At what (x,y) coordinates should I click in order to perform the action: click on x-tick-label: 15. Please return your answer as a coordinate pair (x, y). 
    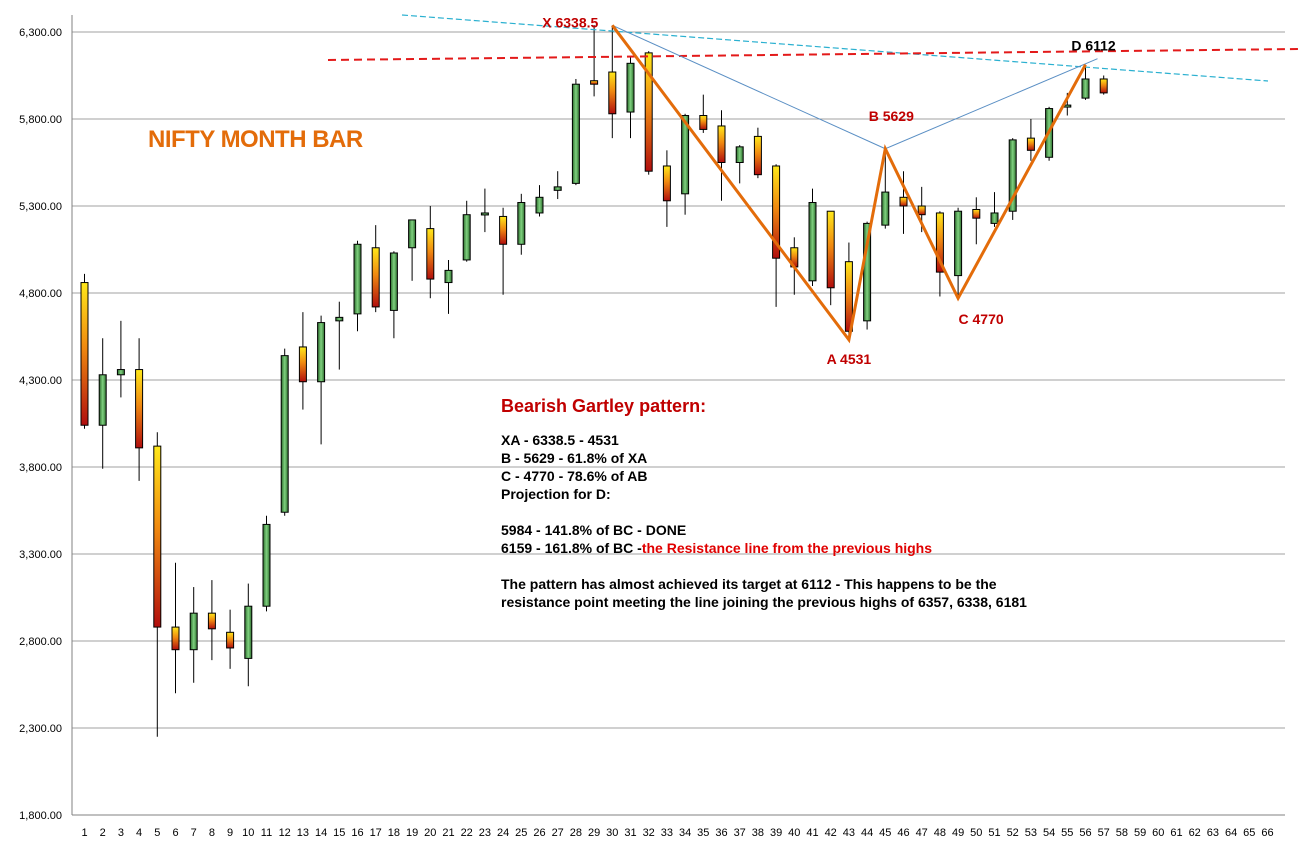
    Looking at the image, I should click on (339, 833).